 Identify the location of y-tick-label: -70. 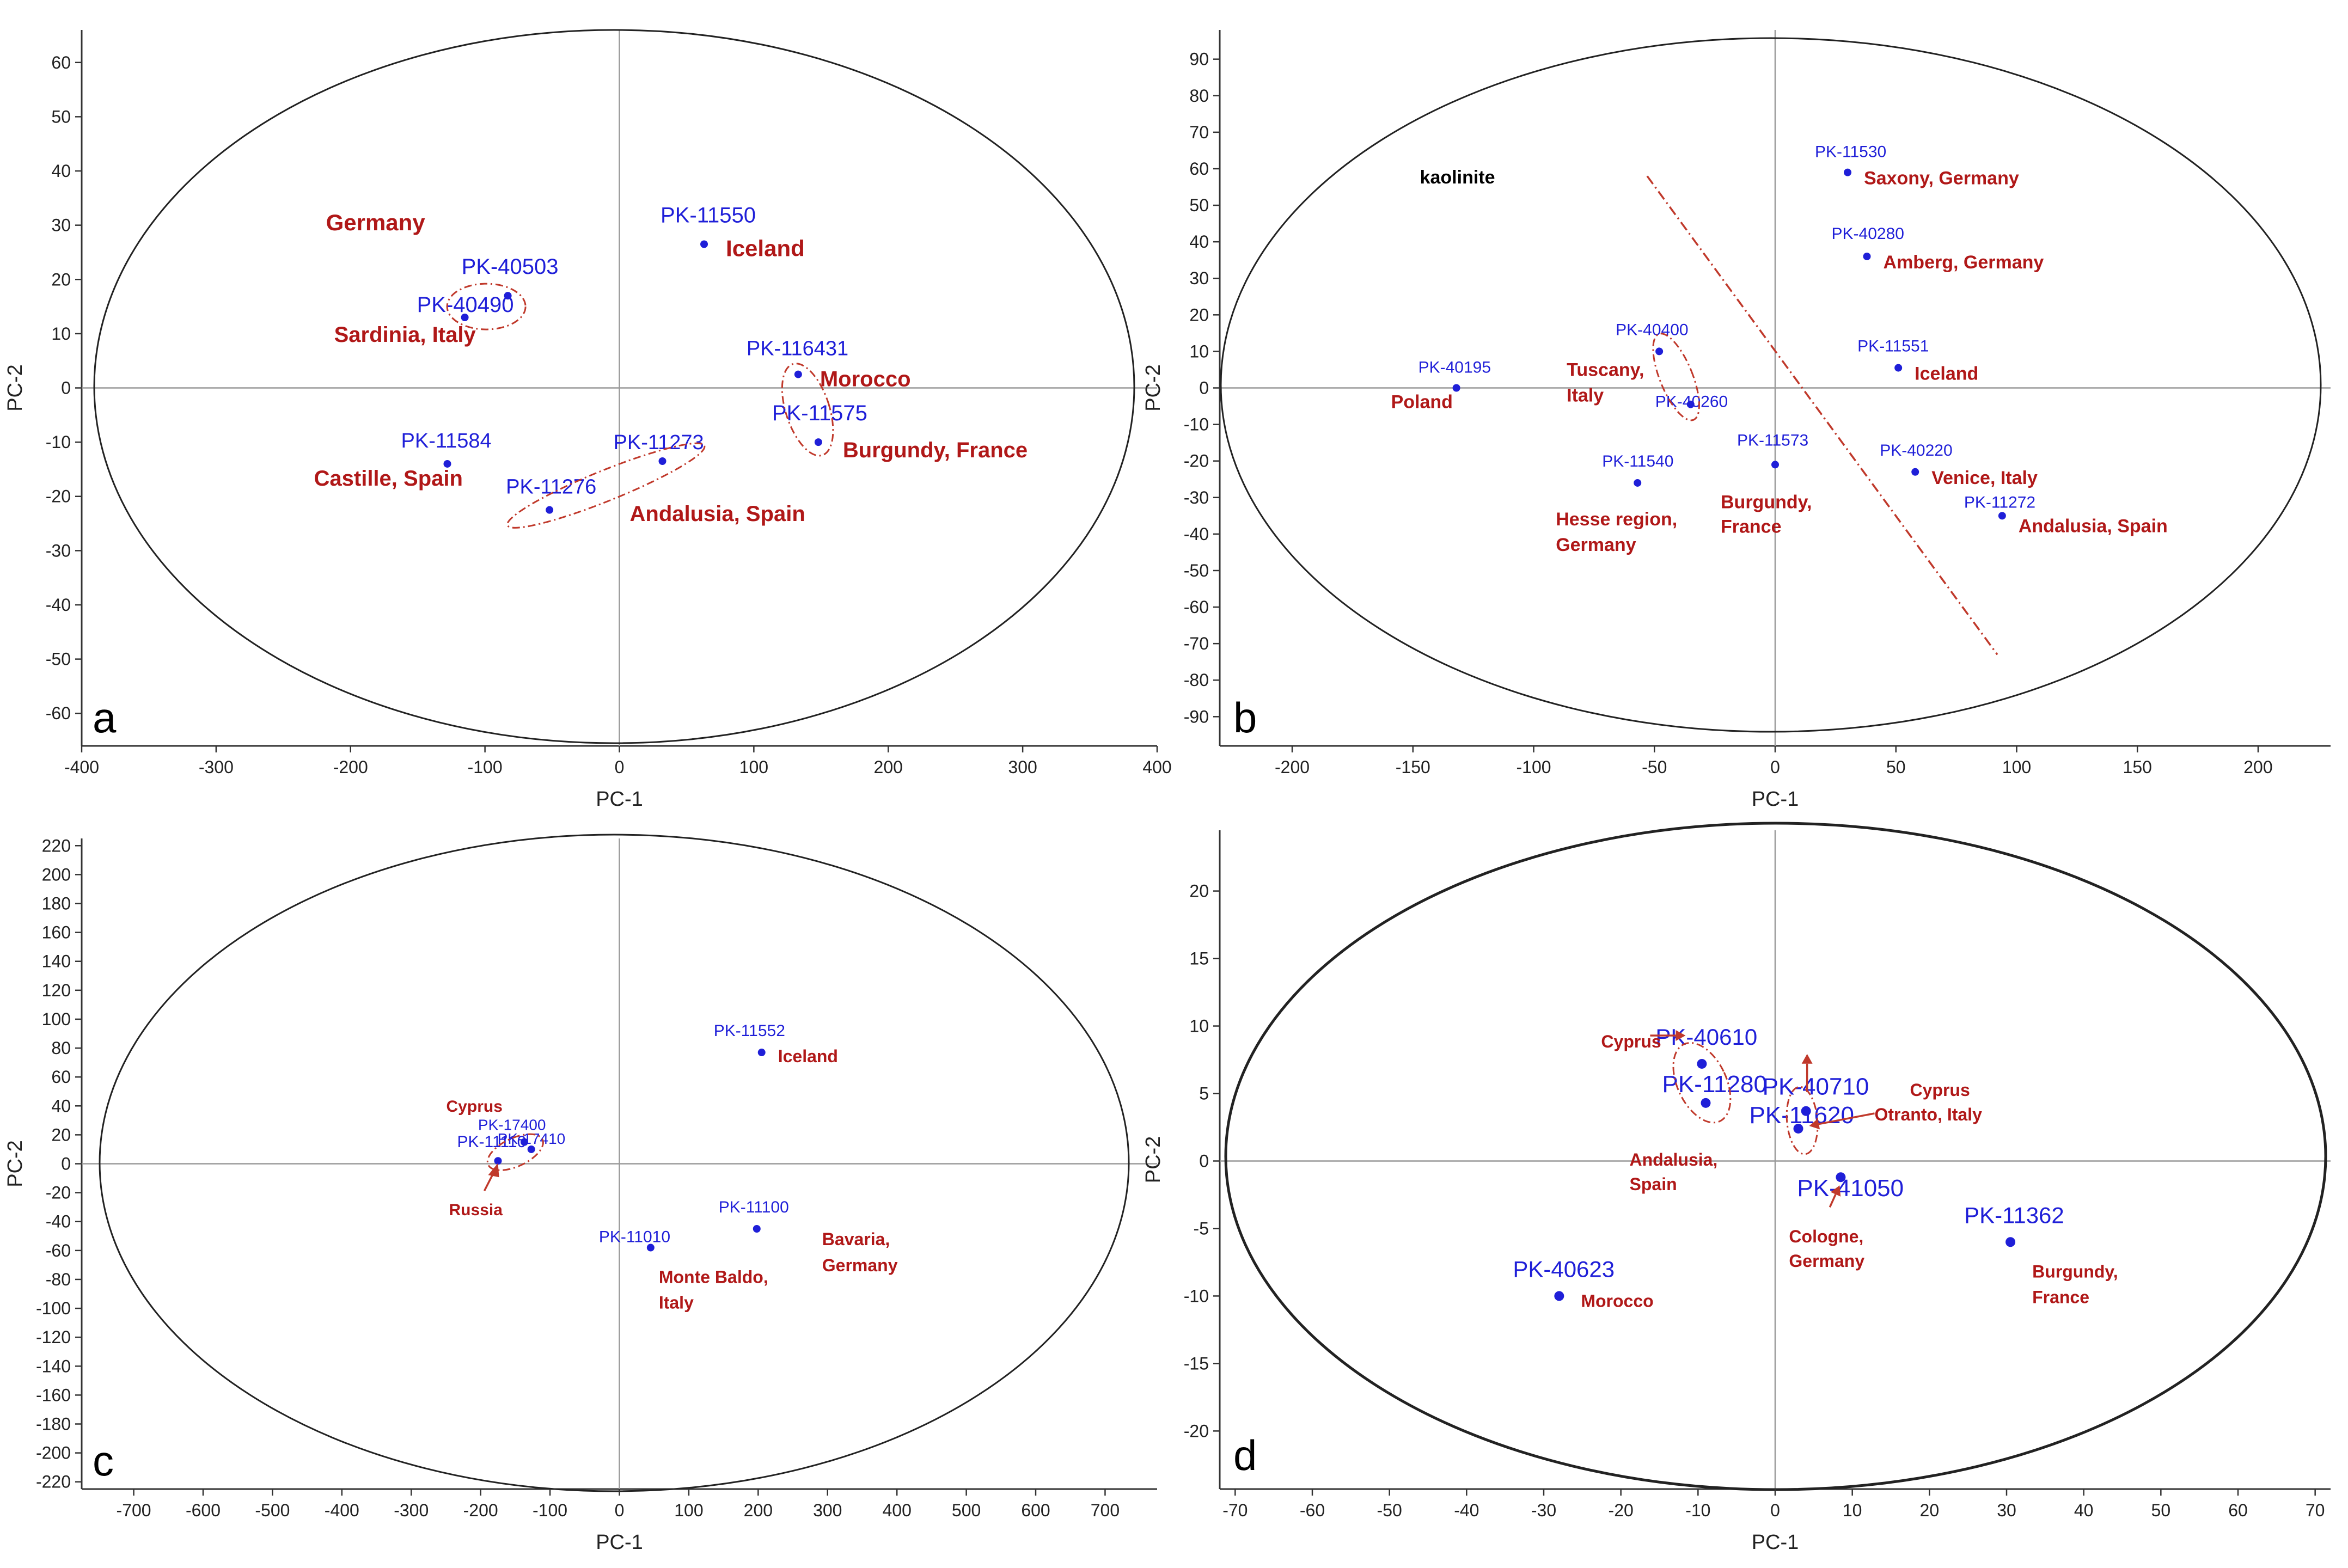
(1196, 643).